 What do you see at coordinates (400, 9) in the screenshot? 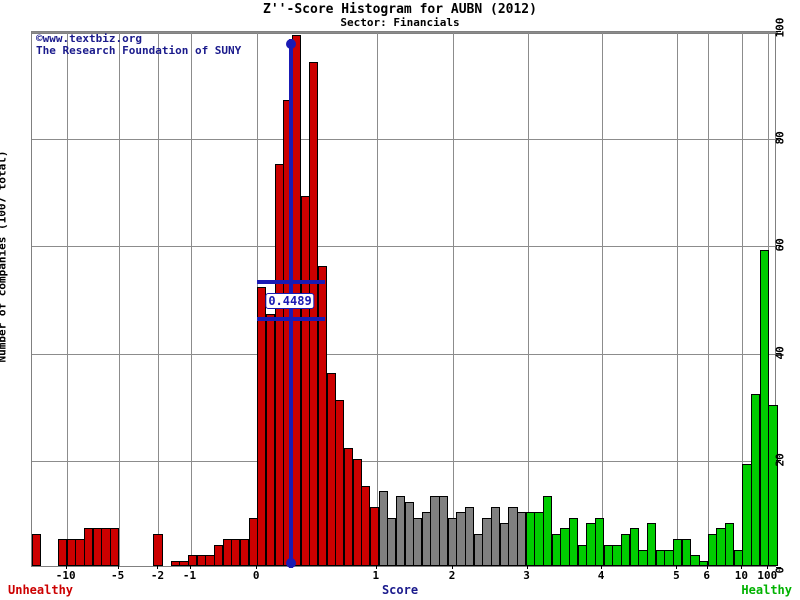
I see `chart-title: Z''-Score Histogram for AUBN (2012)` at bounding box center [400, 9].